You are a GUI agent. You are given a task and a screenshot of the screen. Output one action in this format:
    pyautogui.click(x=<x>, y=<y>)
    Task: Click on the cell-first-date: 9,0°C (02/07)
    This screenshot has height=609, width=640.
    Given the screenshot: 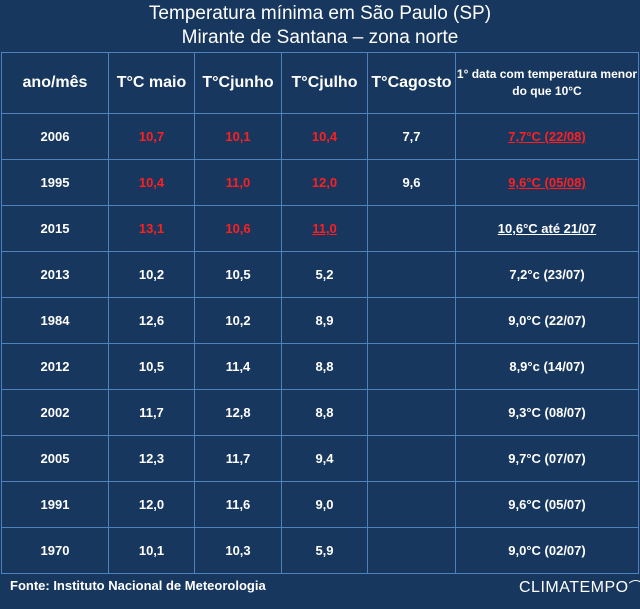 What is the action you would take?
    pyautogui.click(x=547, y=550)
    